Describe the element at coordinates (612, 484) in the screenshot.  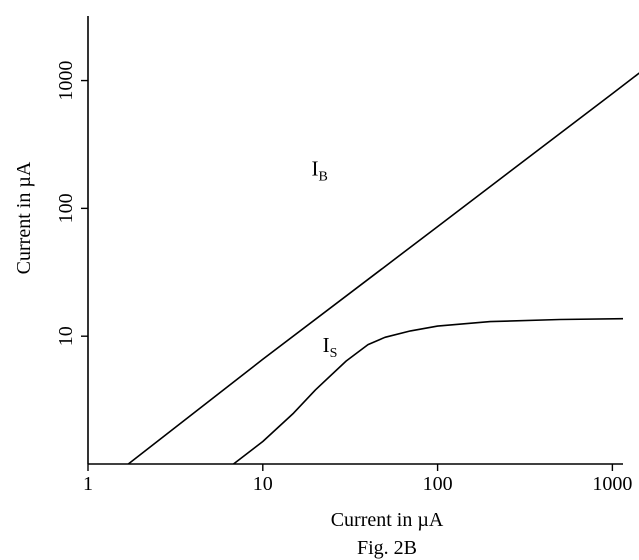
I see `x-tick-label-1000: 1000` at that location.